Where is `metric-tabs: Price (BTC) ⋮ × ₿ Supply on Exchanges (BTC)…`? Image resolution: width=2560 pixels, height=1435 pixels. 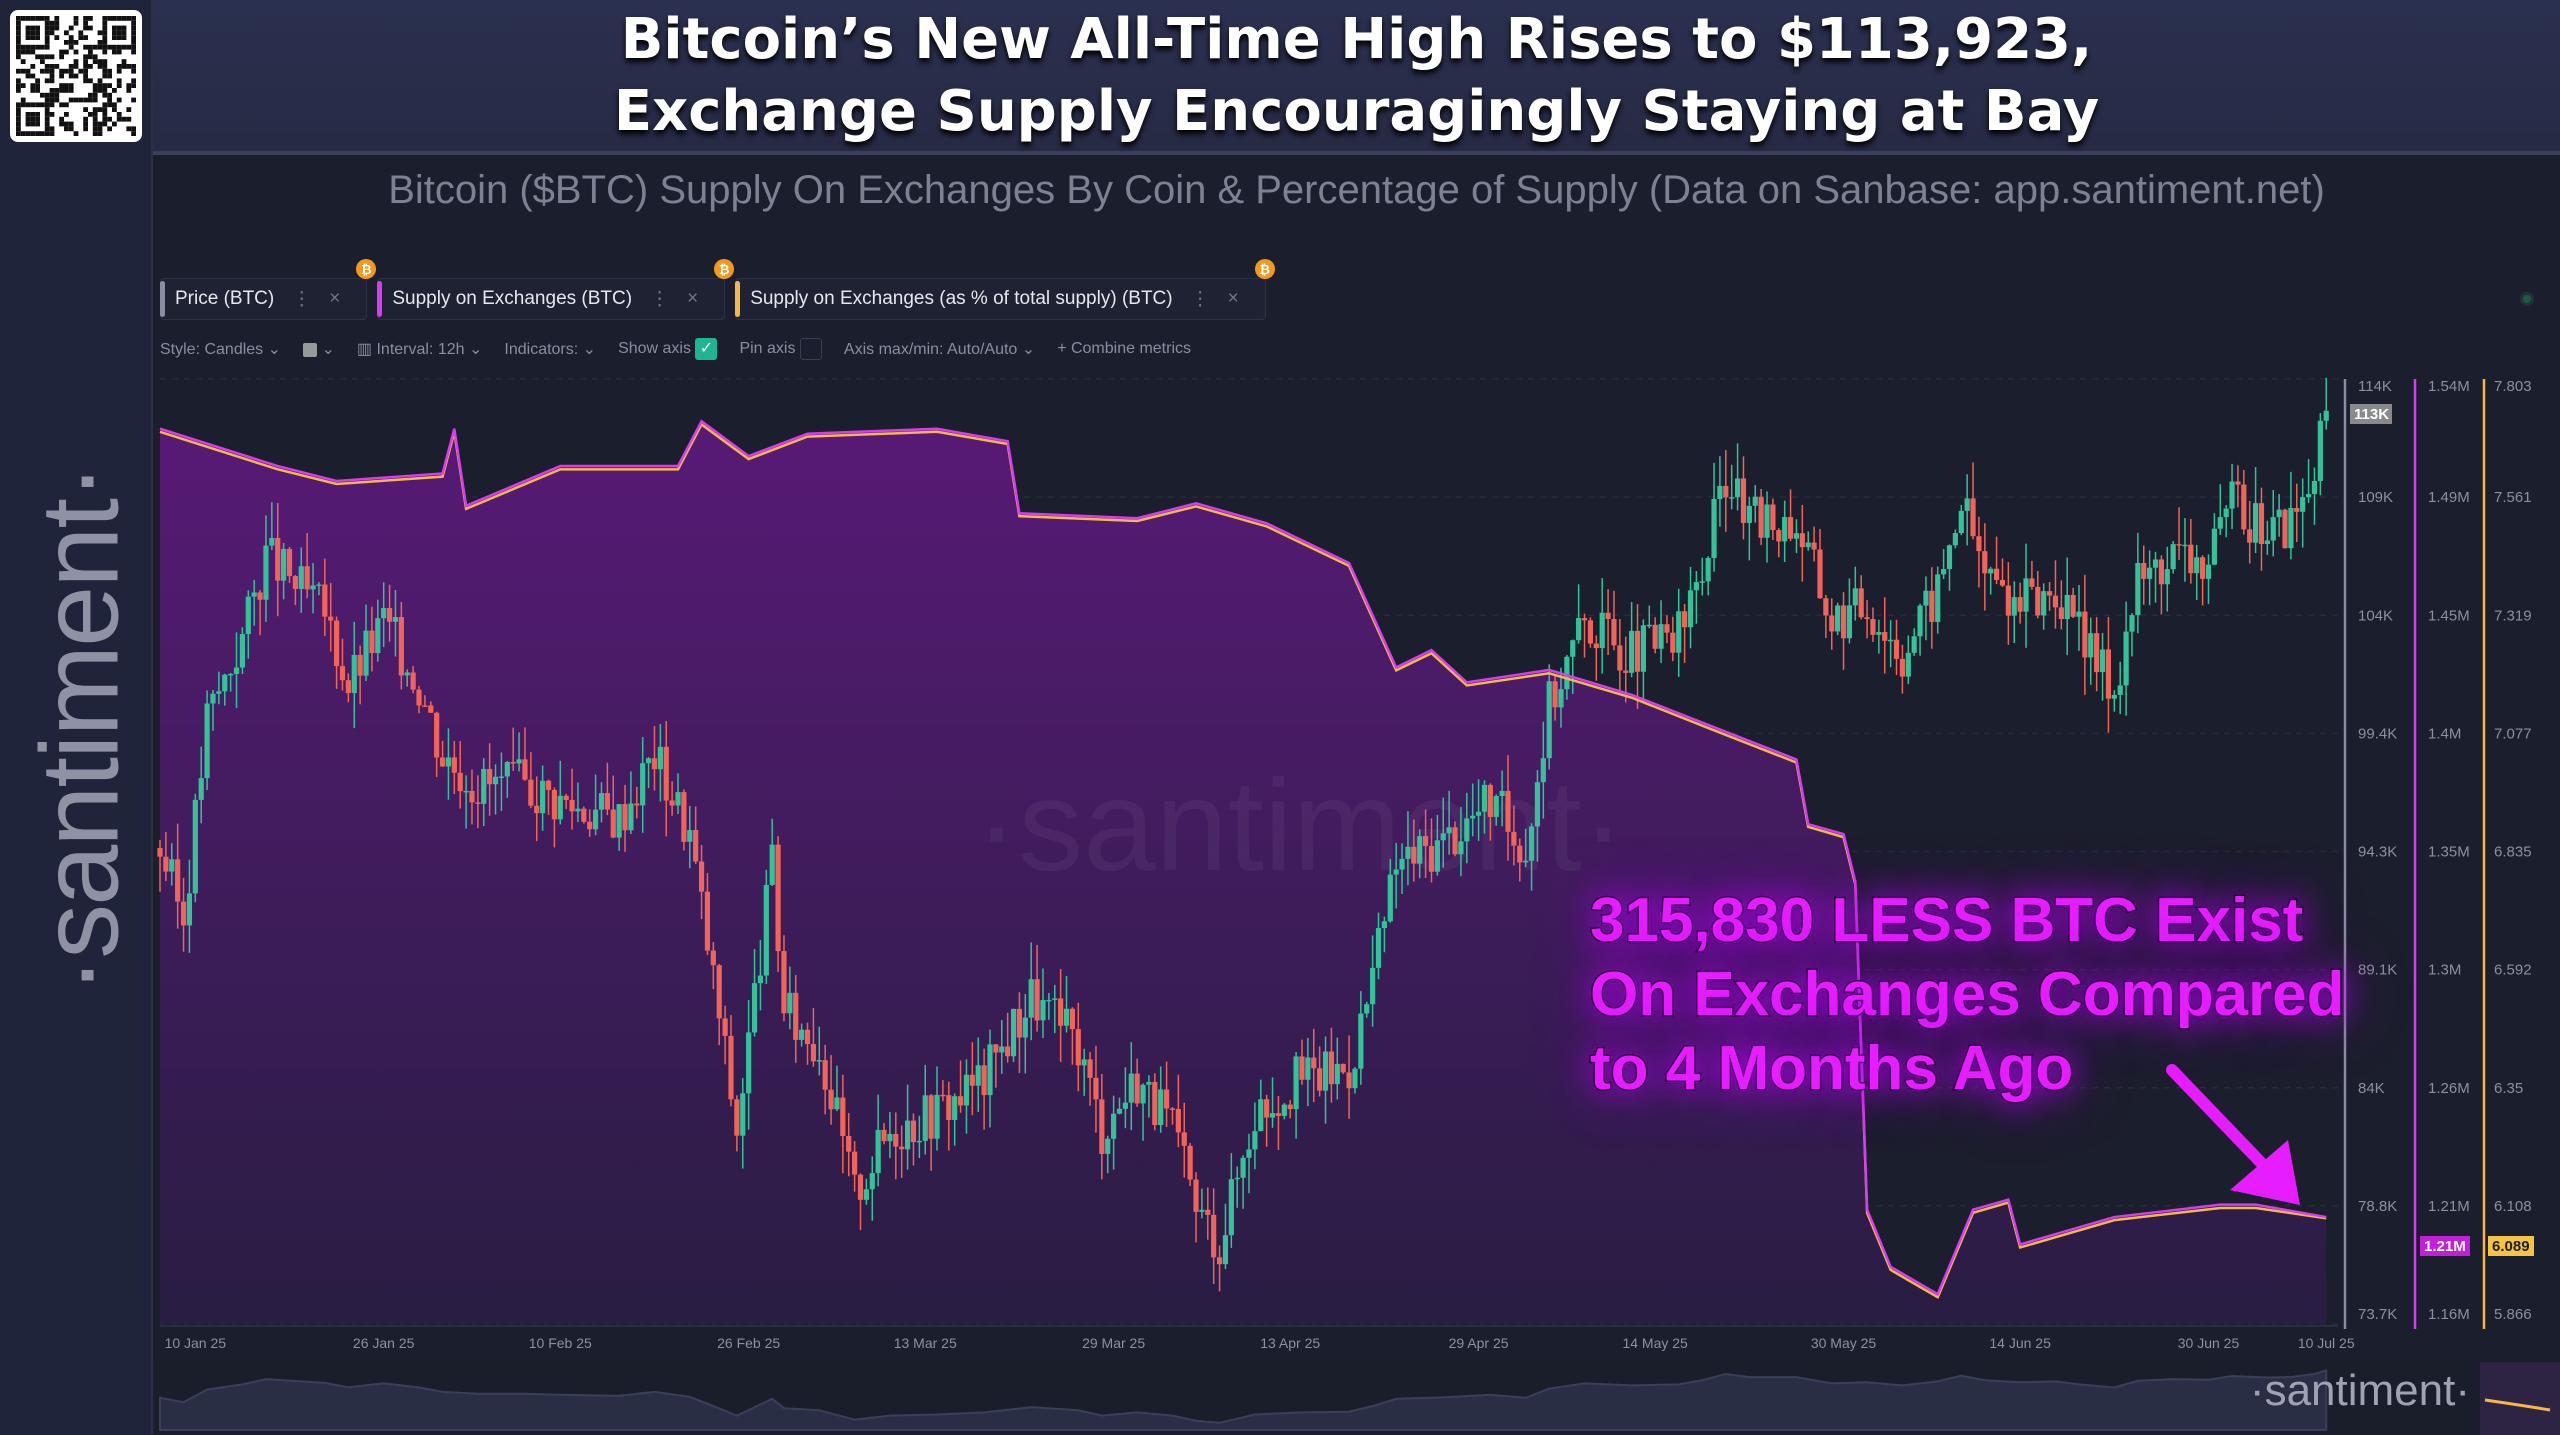
metric-tabs: Price (BTC) ⋮ × ₿ Supply on Exchanges (BTC)… is located at coordinates (717, 289).